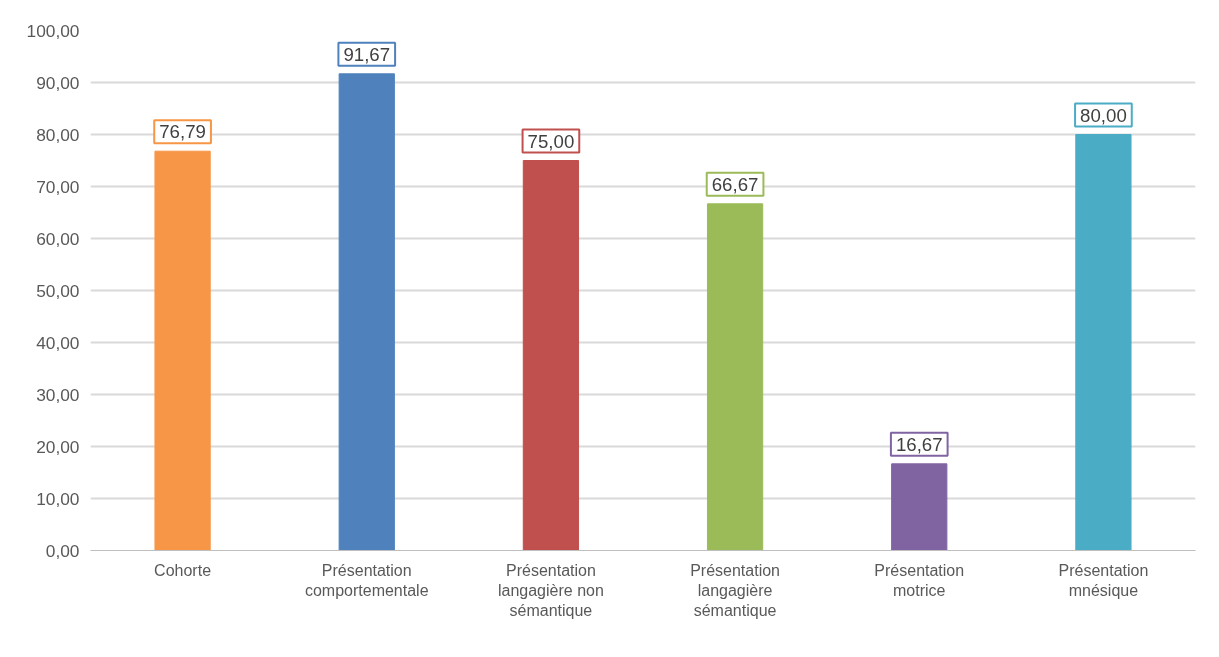 This screenshot has width=1219, height=657. What do you see at coordinates (58, 342) in the screenshot?
I see `y-tick-label: 40,00` at bounding box center [58, 342].